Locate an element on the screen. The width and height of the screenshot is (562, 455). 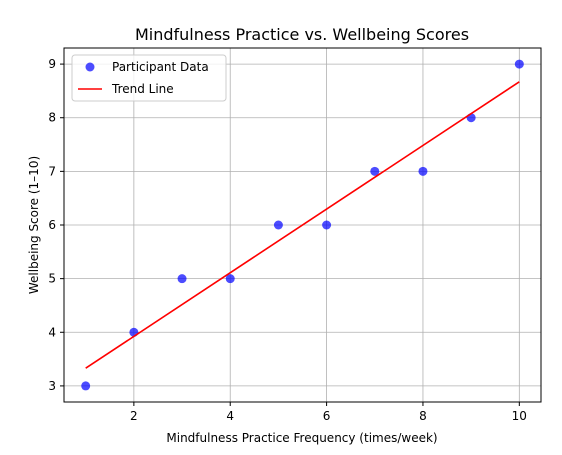
legend-label: Trend Line is located at coordinates (142, 89).